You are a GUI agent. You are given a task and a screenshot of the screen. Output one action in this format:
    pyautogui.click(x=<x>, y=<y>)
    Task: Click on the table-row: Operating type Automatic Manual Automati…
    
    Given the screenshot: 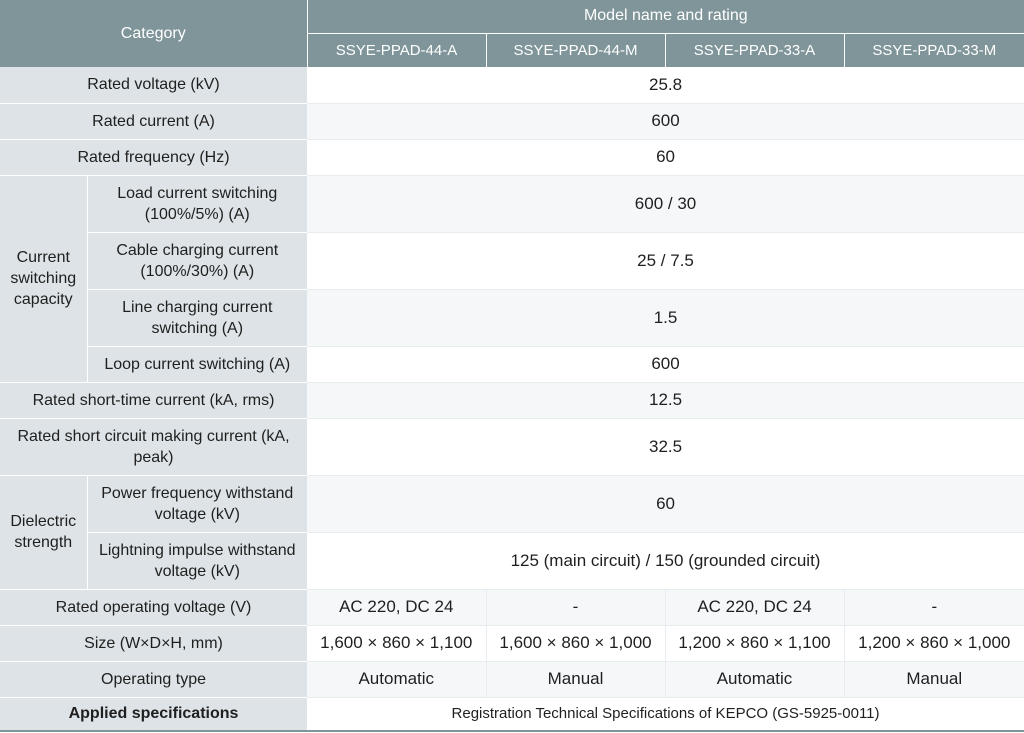 What is the action you would take?
    pyautogui.click(x=512, y=679)
    